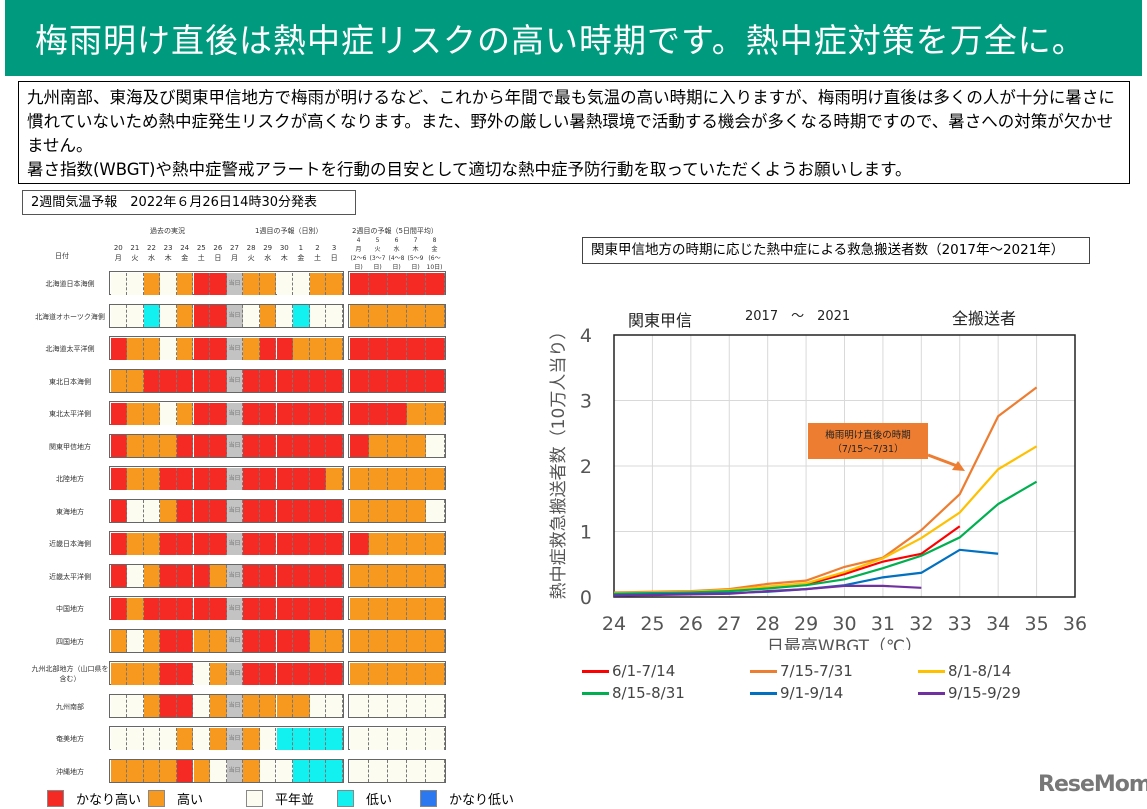 Image resolution: width=1147 pixels, height=809 pixels. What do you see at coordinates (960, 624) in the screenshot?
I see `x-tick-label: 33` at bounding box center [960, 624].